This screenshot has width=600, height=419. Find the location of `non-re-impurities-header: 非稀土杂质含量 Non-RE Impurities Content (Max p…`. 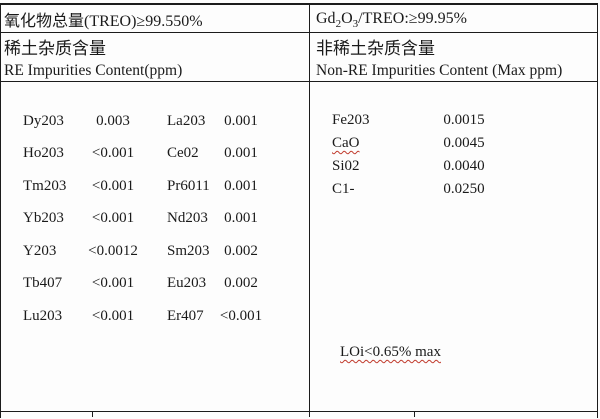

non-re-impurities-header: 非稀土杂质含量 Non-RE Impurities Content (Max p… is located at coordinates (453, 57).